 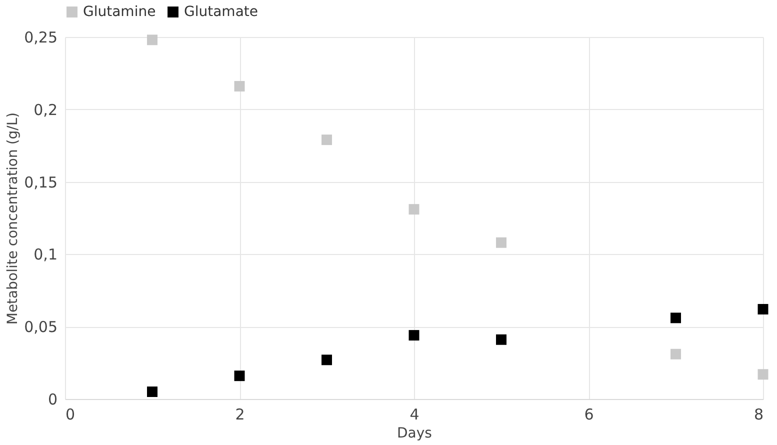 What do you see at coordinates (53, 399) in the screenshot?
I see `y-tick-label: 0` at bounding box center [53, 399].